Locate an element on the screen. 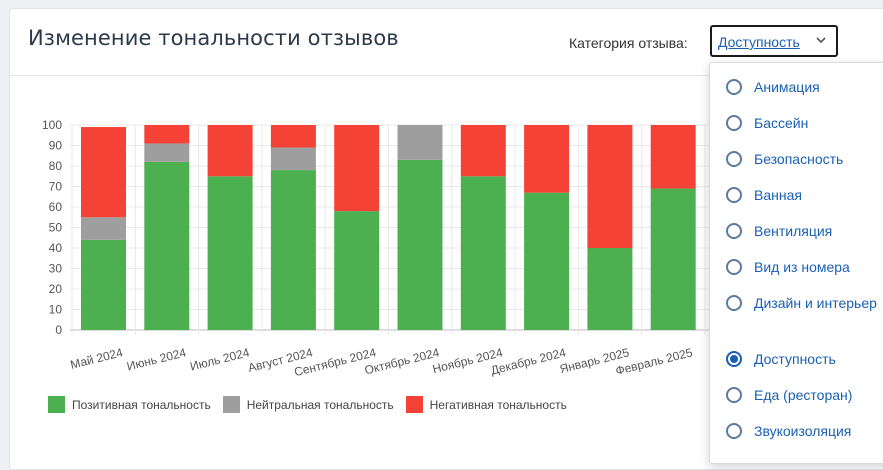 The image size is (883, 470). category-option-label: Еда (ресторан) is located at coordinates (803, 395).